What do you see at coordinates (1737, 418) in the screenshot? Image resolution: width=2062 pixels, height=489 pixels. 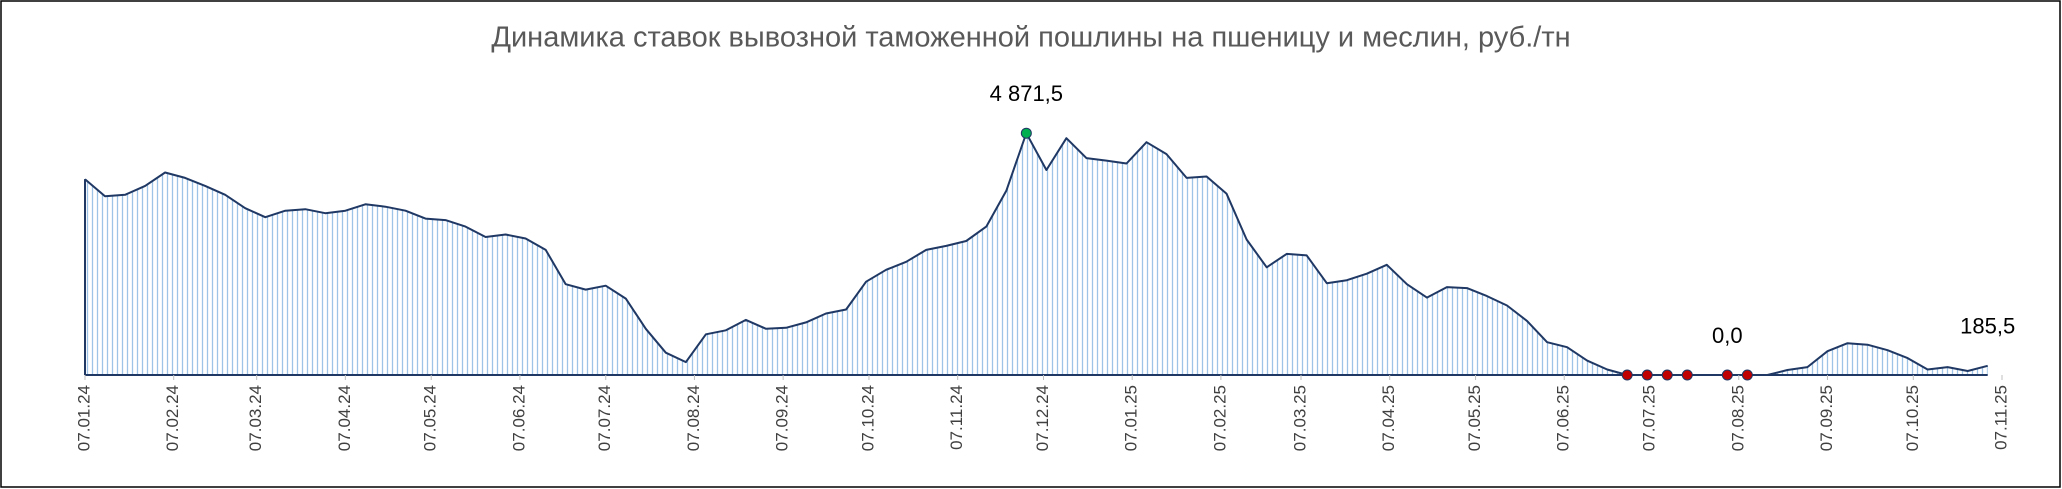 I see `x-tick-label: 07.08.25` at bounding box center [1737, 418].